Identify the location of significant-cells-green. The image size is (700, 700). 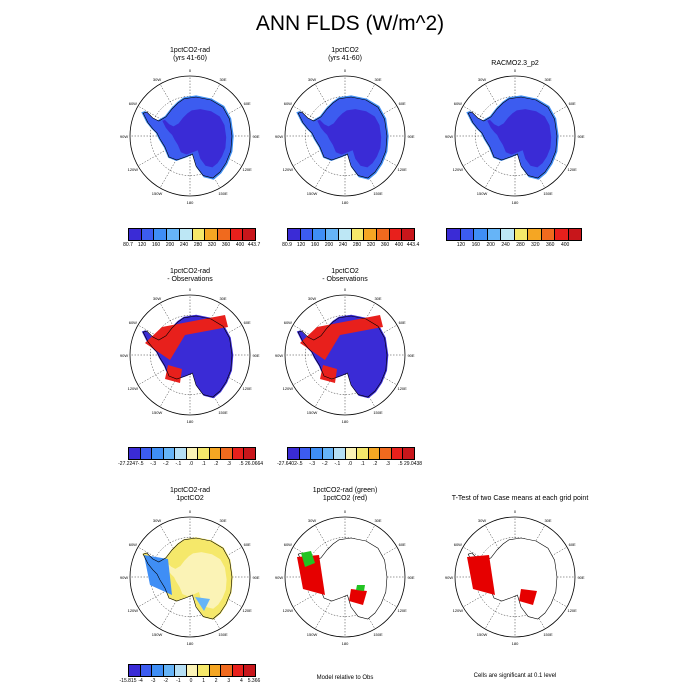
(308, 559).